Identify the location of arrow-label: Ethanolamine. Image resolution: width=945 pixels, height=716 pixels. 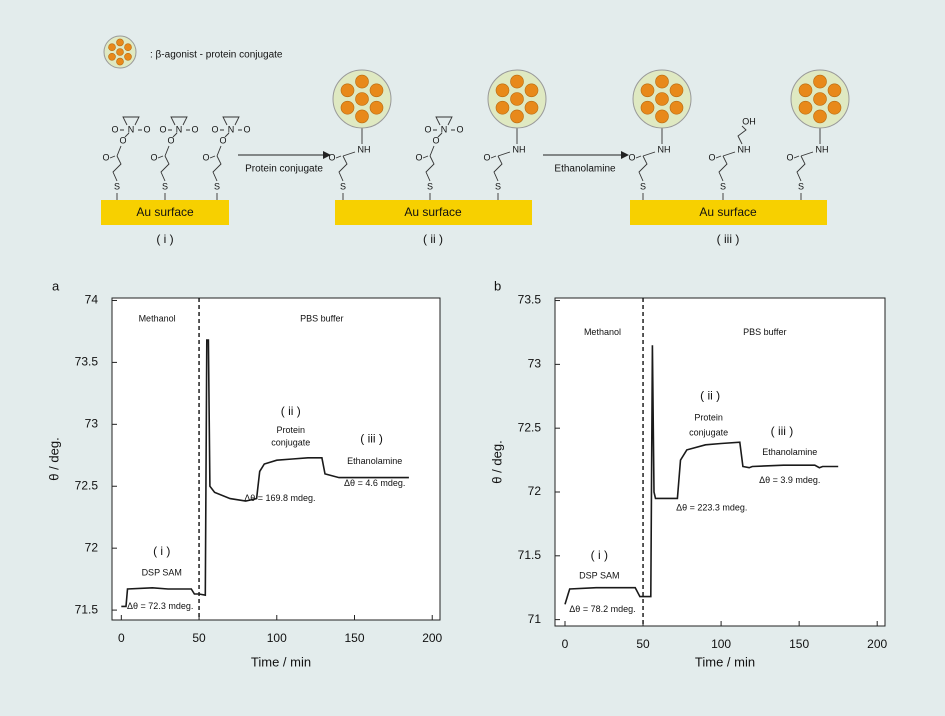
(585, 169).